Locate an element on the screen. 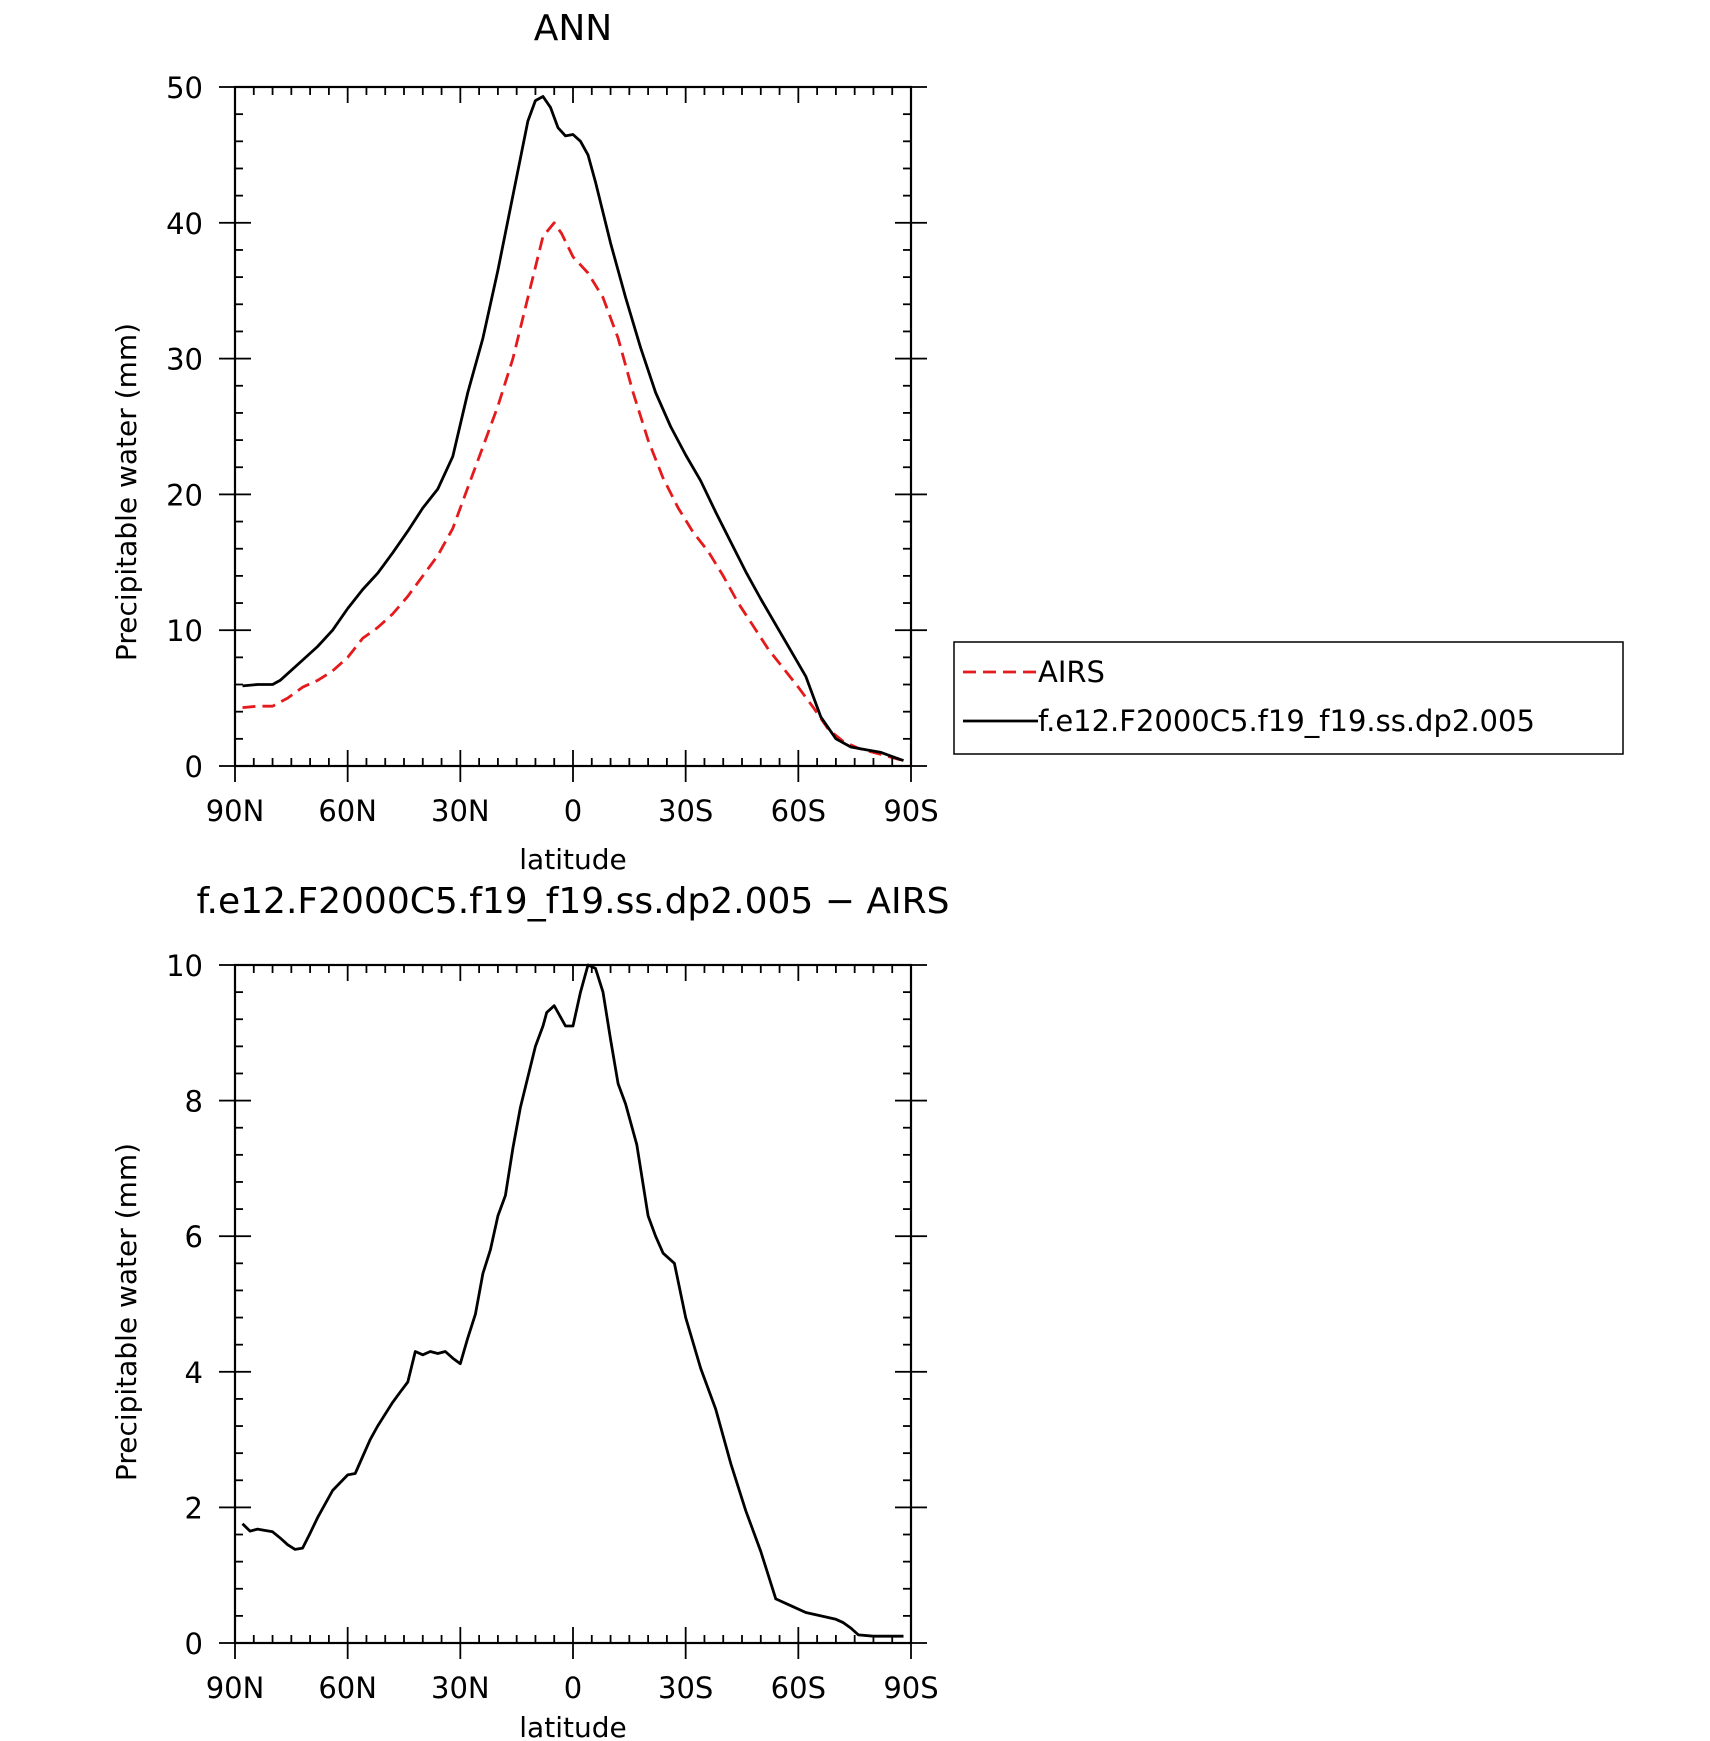 The image size is (1710, 1741). chart2-x-label: latitude is located at coordinates (572, 1726).